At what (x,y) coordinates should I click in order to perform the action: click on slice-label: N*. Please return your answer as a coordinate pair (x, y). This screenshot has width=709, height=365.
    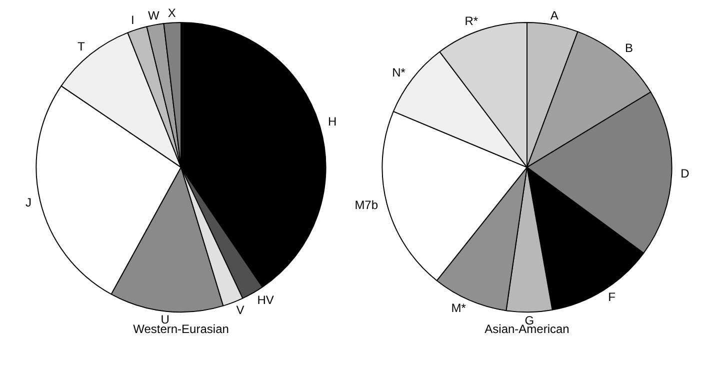
    Looking at the image, I should click on (399, 72).